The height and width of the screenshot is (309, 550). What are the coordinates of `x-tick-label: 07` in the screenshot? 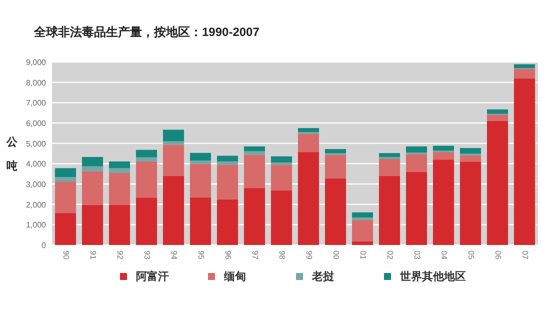 It's located at (525, 255).